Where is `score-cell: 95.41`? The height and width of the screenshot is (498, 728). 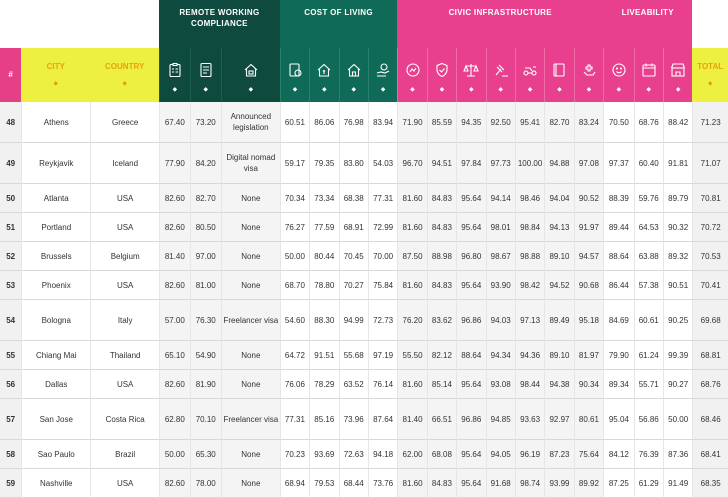
score-cell: 95.41 is located at coordinates (529, 122).